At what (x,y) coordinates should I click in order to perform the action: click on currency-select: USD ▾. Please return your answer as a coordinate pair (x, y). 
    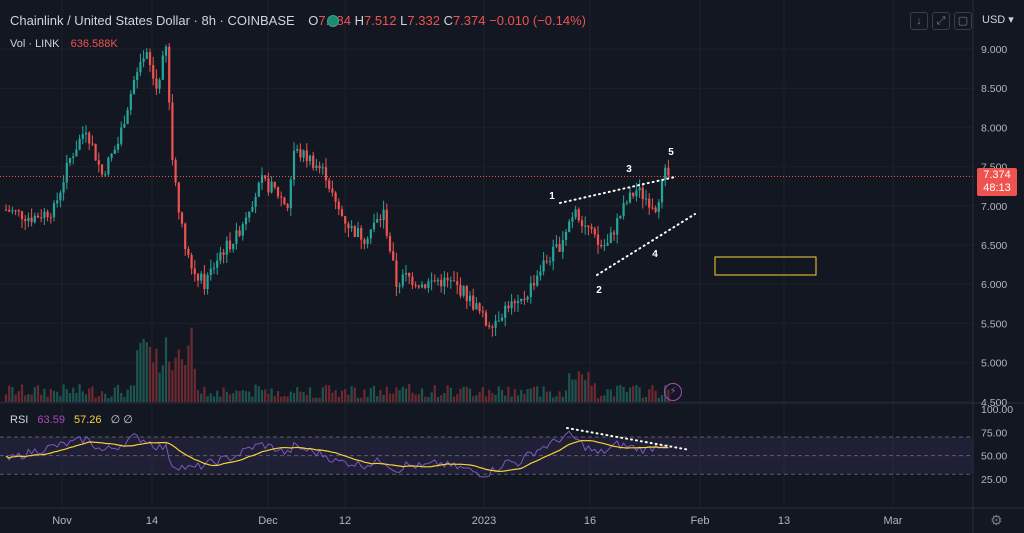
    Looking at the image, I should click on (998, 20).